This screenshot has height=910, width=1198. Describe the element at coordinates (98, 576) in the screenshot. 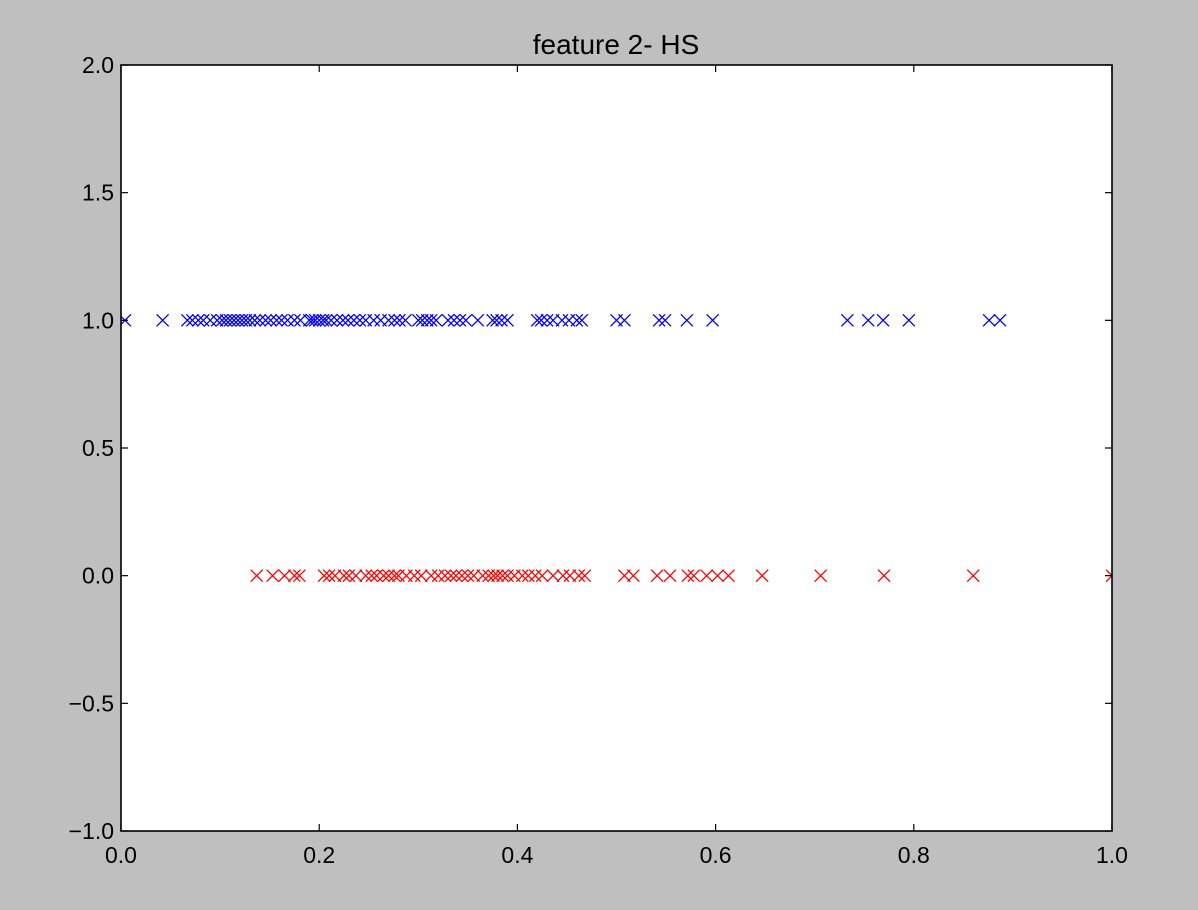

I see `y-tick-label-2: 0.0` at that location.